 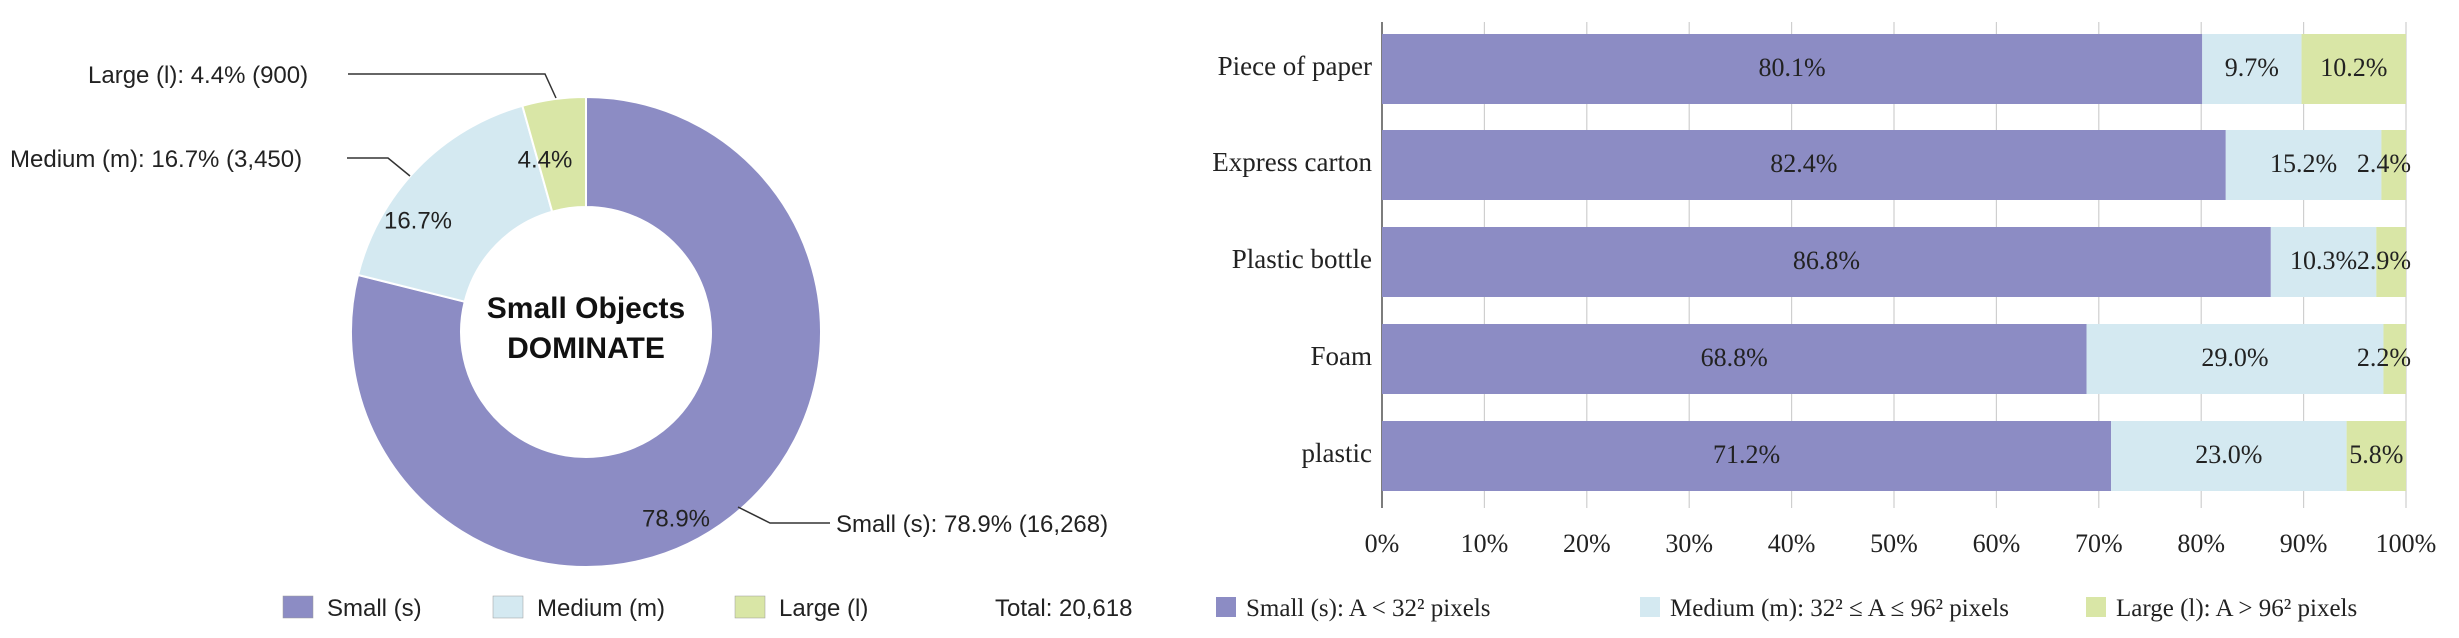 What do you see at coordinates (1997, 543) in the screenshot?
I see `x-tick-label: 60%` at bounding box center [1997, 543].